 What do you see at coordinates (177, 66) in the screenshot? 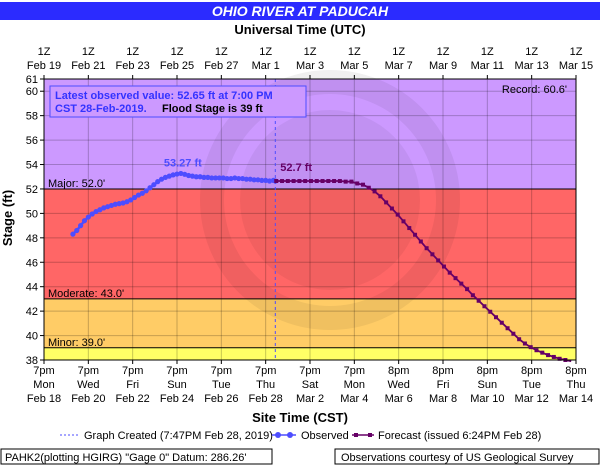
I see `top-tick-date: Feb 25` at bounding box center [177, 66].